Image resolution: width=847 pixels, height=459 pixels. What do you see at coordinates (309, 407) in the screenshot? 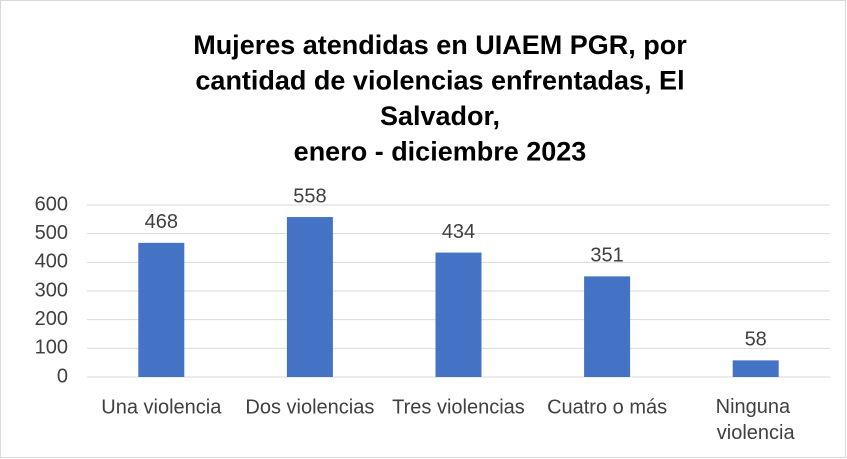
I see `x-tick-label: Dos violencias` at bounding box center [309, 407].